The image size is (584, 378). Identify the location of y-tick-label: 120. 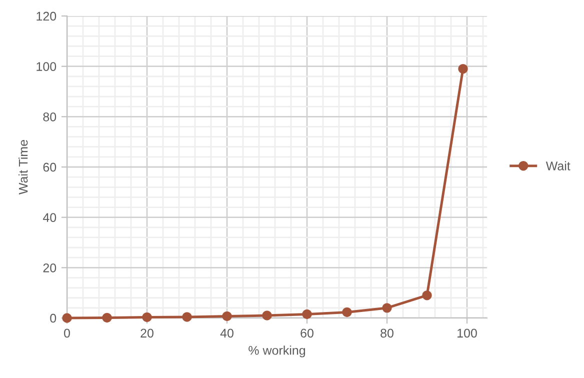
(46, 16).